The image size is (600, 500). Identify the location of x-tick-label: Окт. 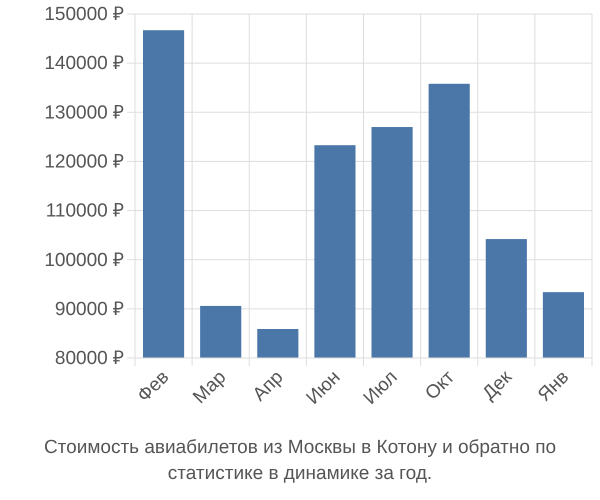
(440, 385).